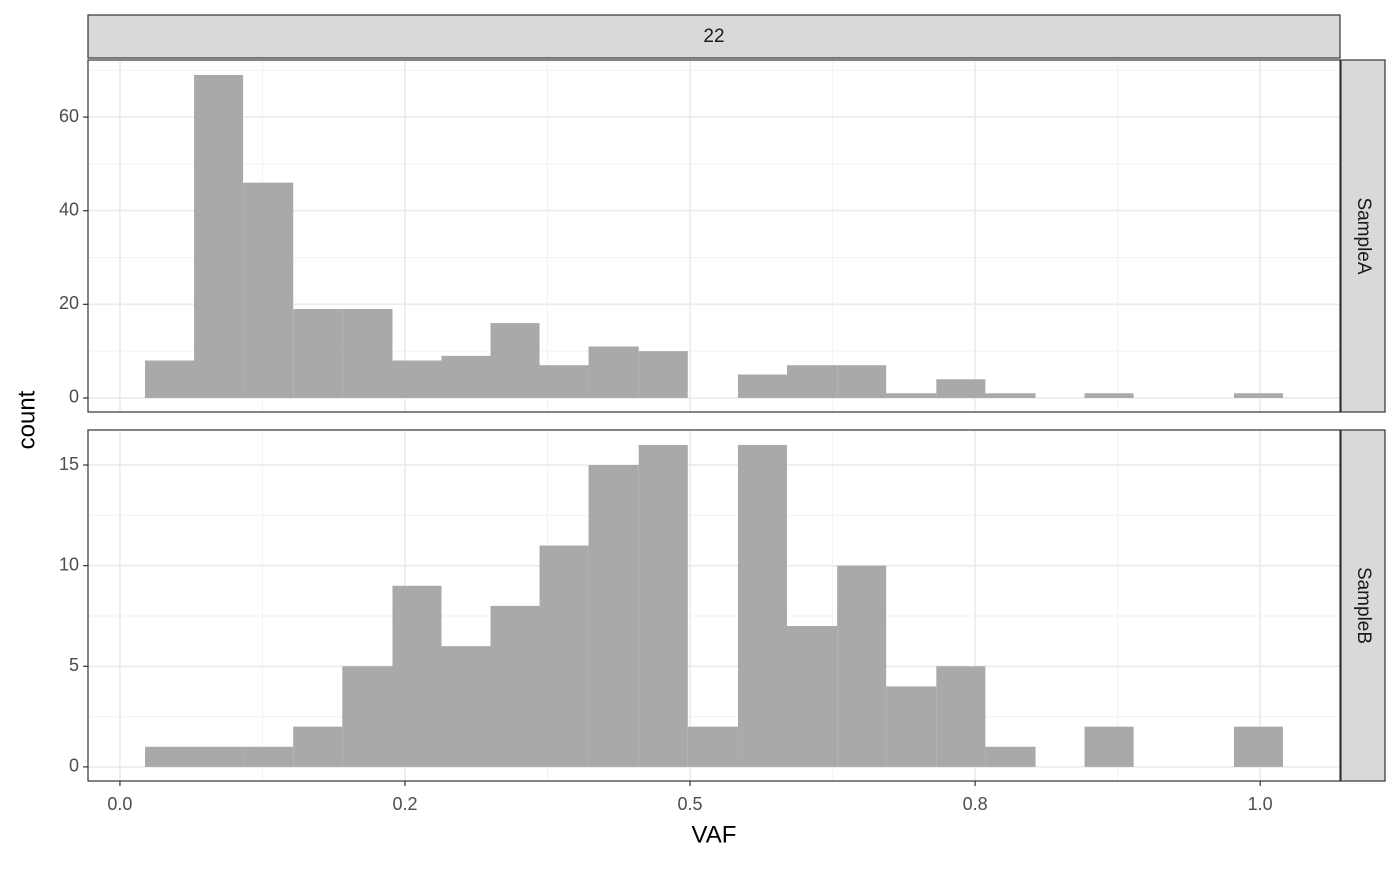  What do you see at coordinates (74, 665) in the screenshot?
I see `y-tick-label: 5` at bounding box center [74, 665].